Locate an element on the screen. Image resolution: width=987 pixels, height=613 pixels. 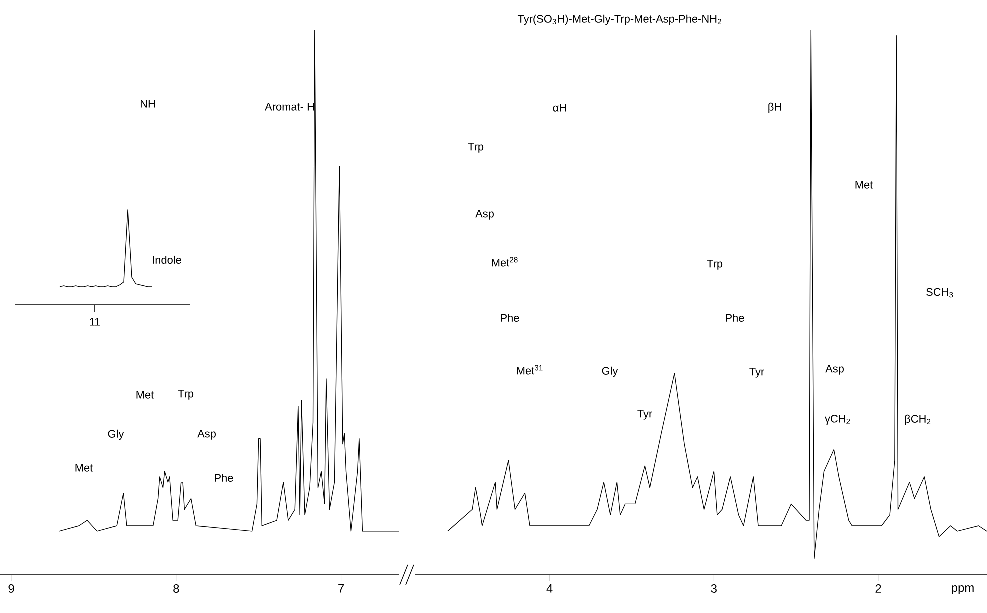
chart-title: Tyr(SO$_{3}$H)-Met-Gly-Trp-Met-Asp-Phe-NH$_{2}$ is located at coordinates (620, 20).